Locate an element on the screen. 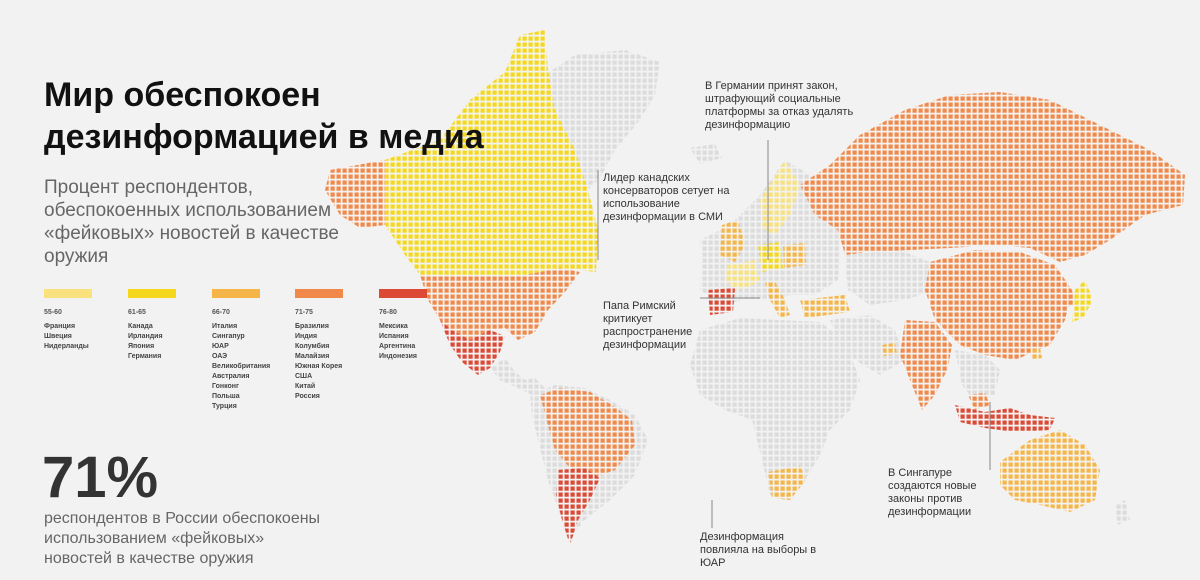  legend-country: ОАЭ is located at coordinates (220, 356).